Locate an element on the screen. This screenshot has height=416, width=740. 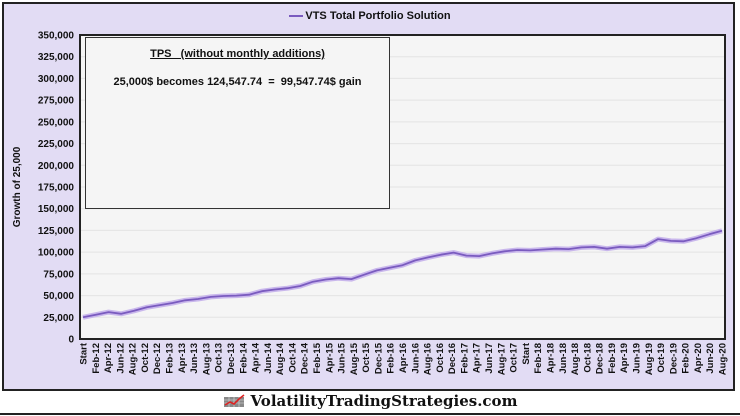
x-tick-label: Apr-20 is located at coordinates (698, 358).